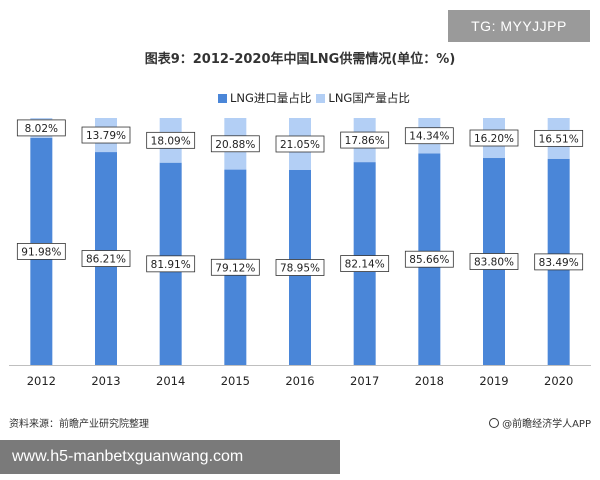 The image size is (600, 480). What do you see at coordinates (41, 381) in the screenshot?
I see `x-tick-label-2012: 2012` at bounding box center [41, 381].